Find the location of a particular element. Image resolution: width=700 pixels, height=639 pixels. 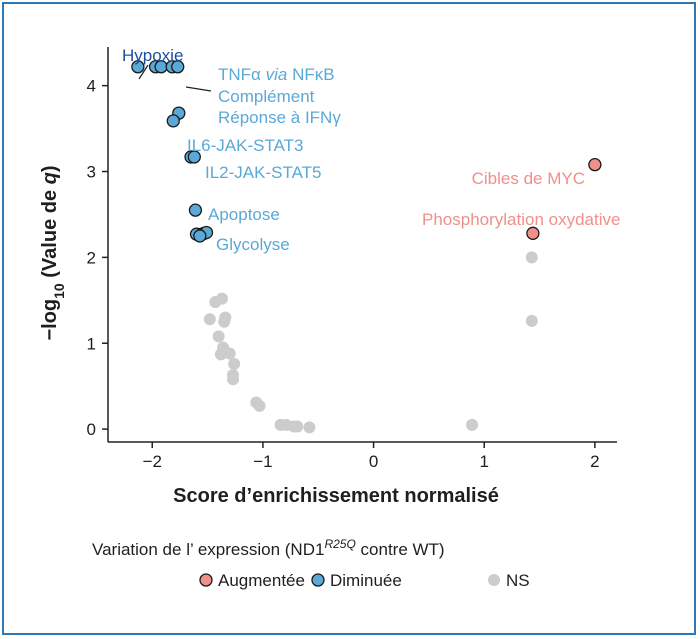

x-tick-label: 1 is located at coordinates (483, 461).